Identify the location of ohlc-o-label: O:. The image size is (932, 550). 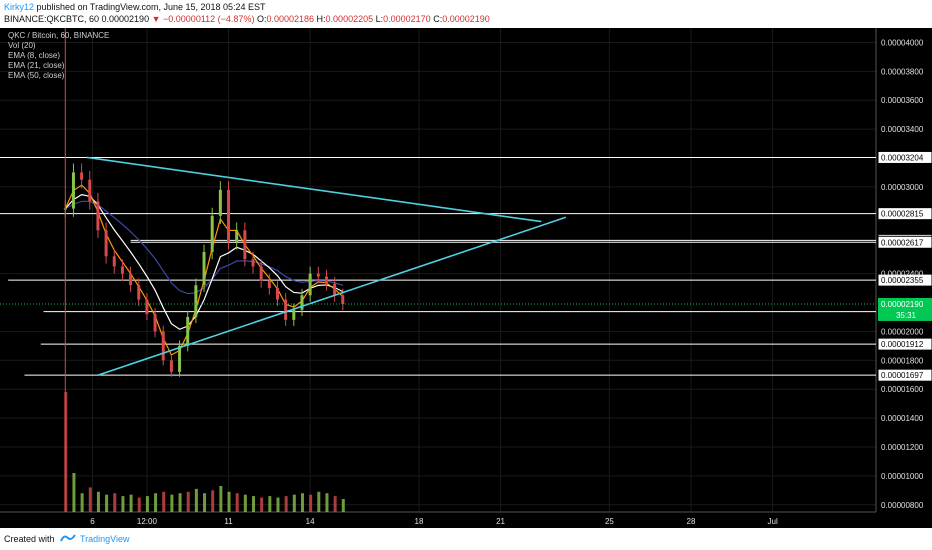
(261, 19).